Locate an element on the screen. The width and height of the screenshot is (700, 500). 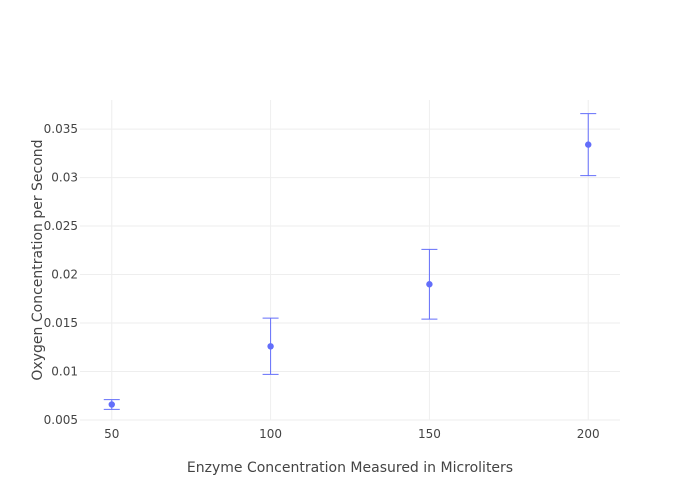
y-tick-label: 0.01 is located at coordinates (64, 372).